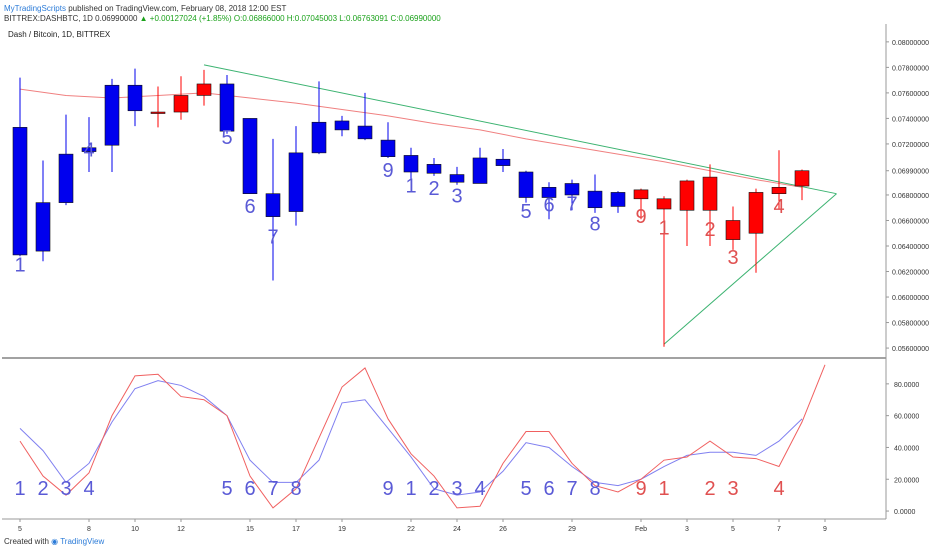 The height and width of the screenshot is (550, 932). What do you see at coordinates (910, 145) in the screenshot?
I see `price-tick-label: 0.07200000` at bounding box center [910, 145].